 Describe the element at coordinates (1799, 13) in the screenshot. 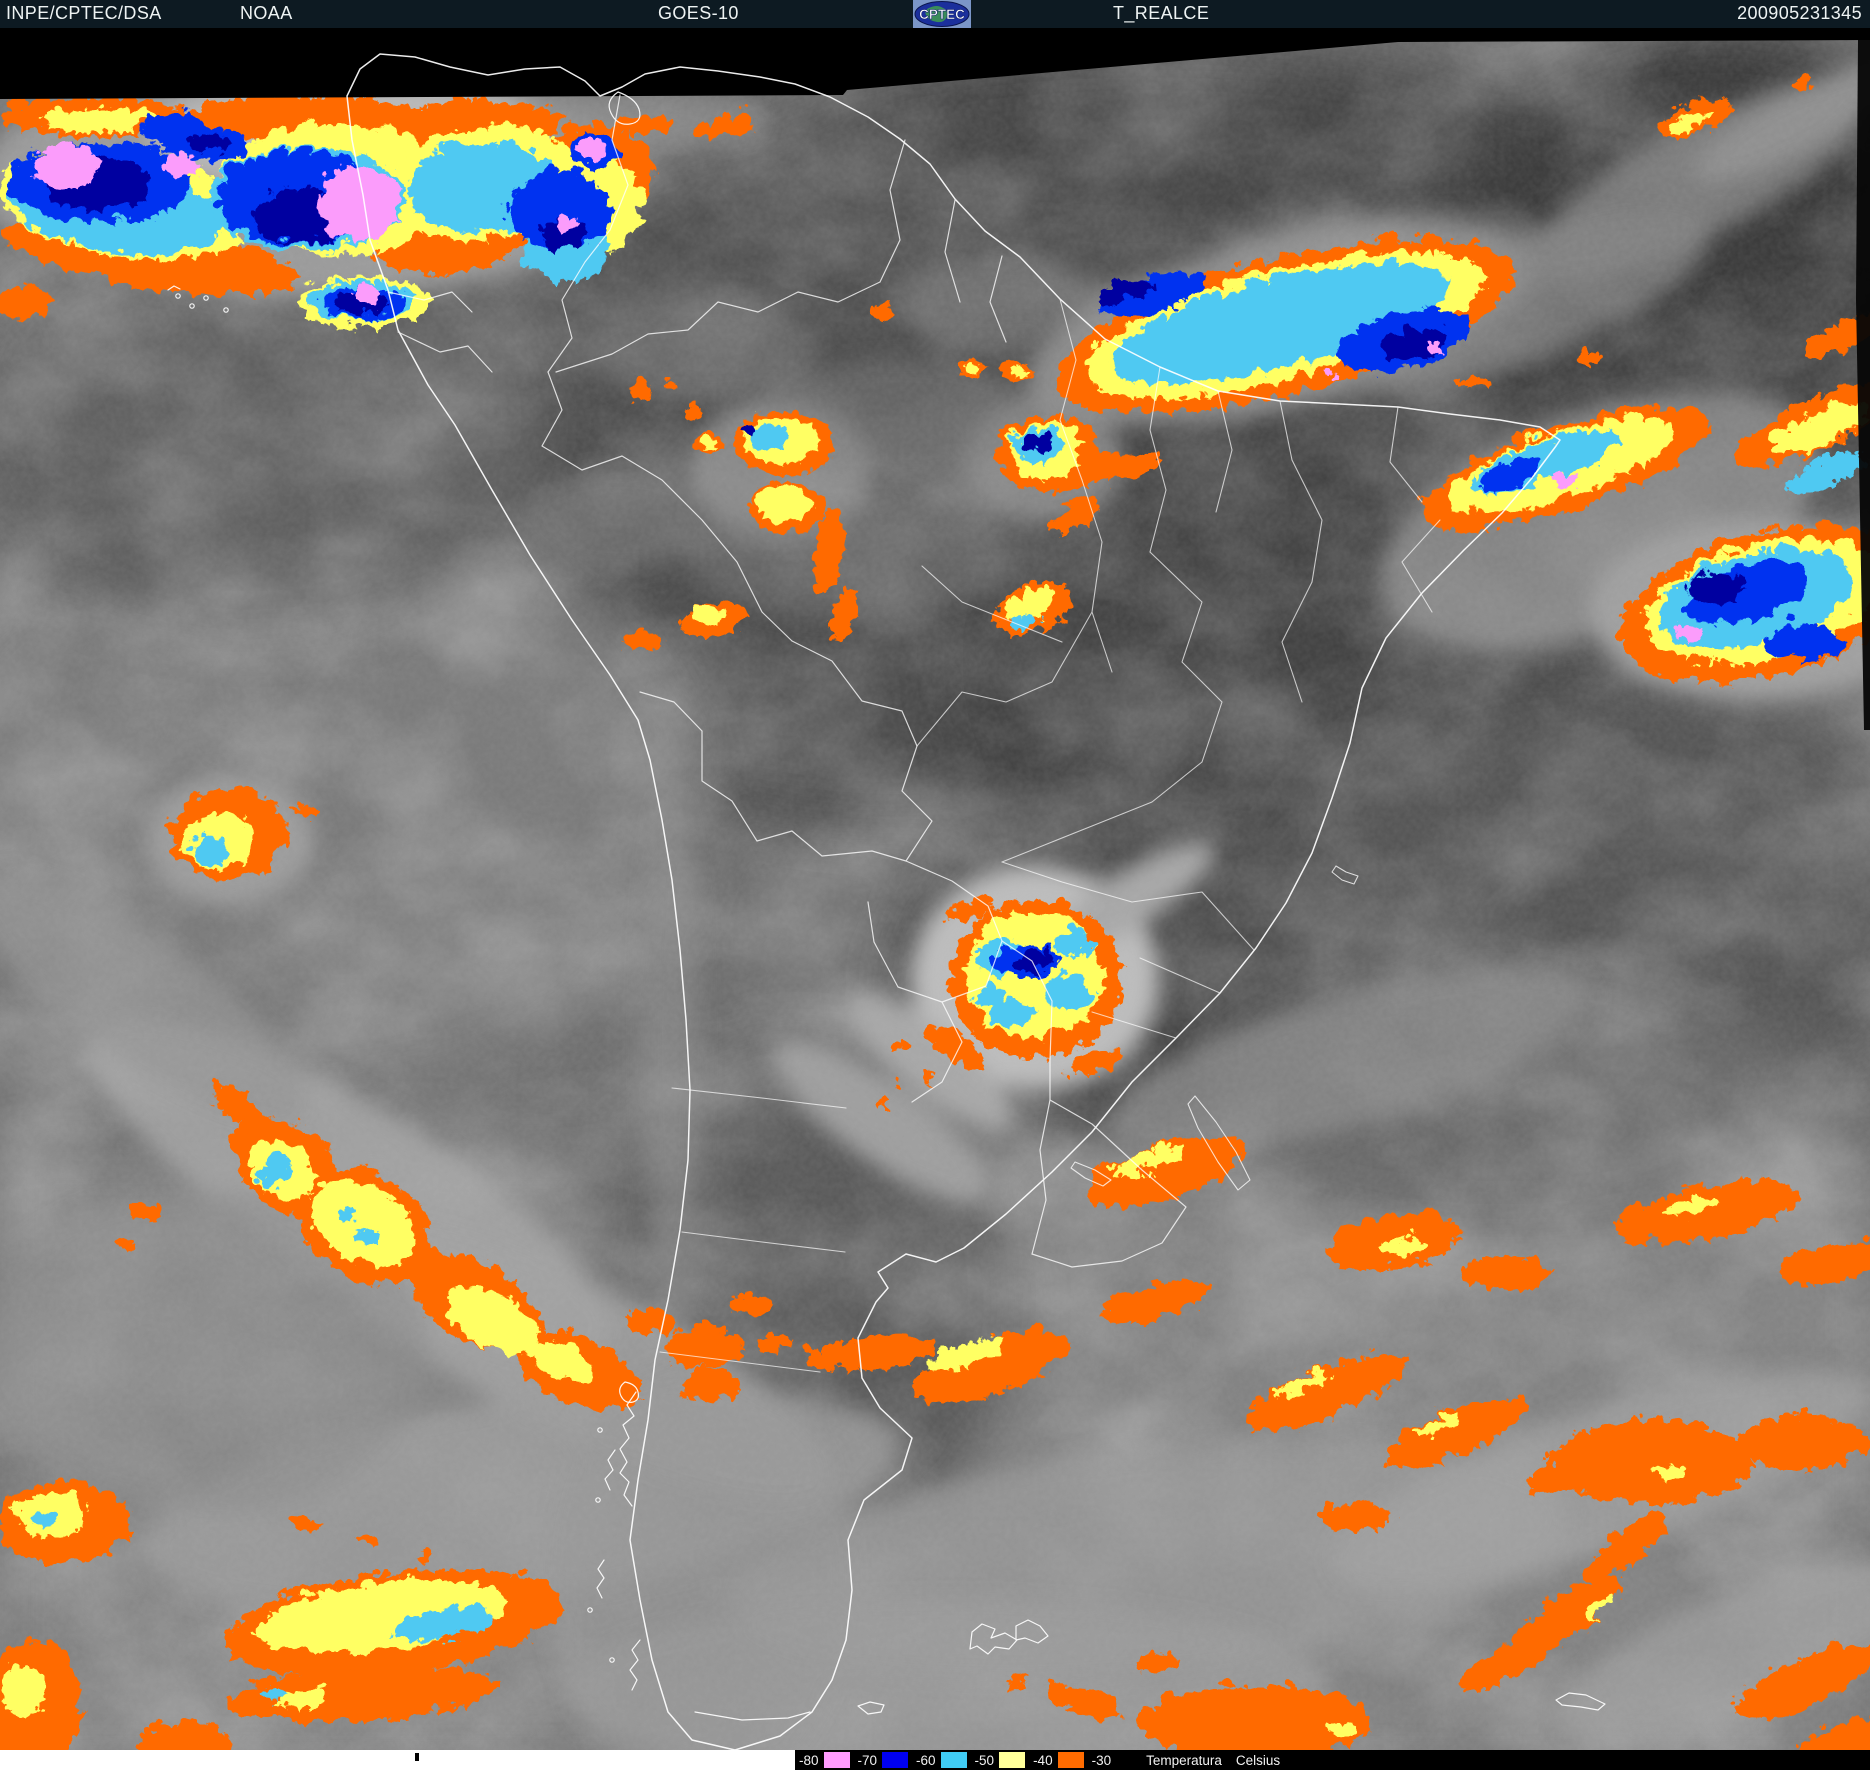

I see `timestamp-label: 200905231345` at that location.